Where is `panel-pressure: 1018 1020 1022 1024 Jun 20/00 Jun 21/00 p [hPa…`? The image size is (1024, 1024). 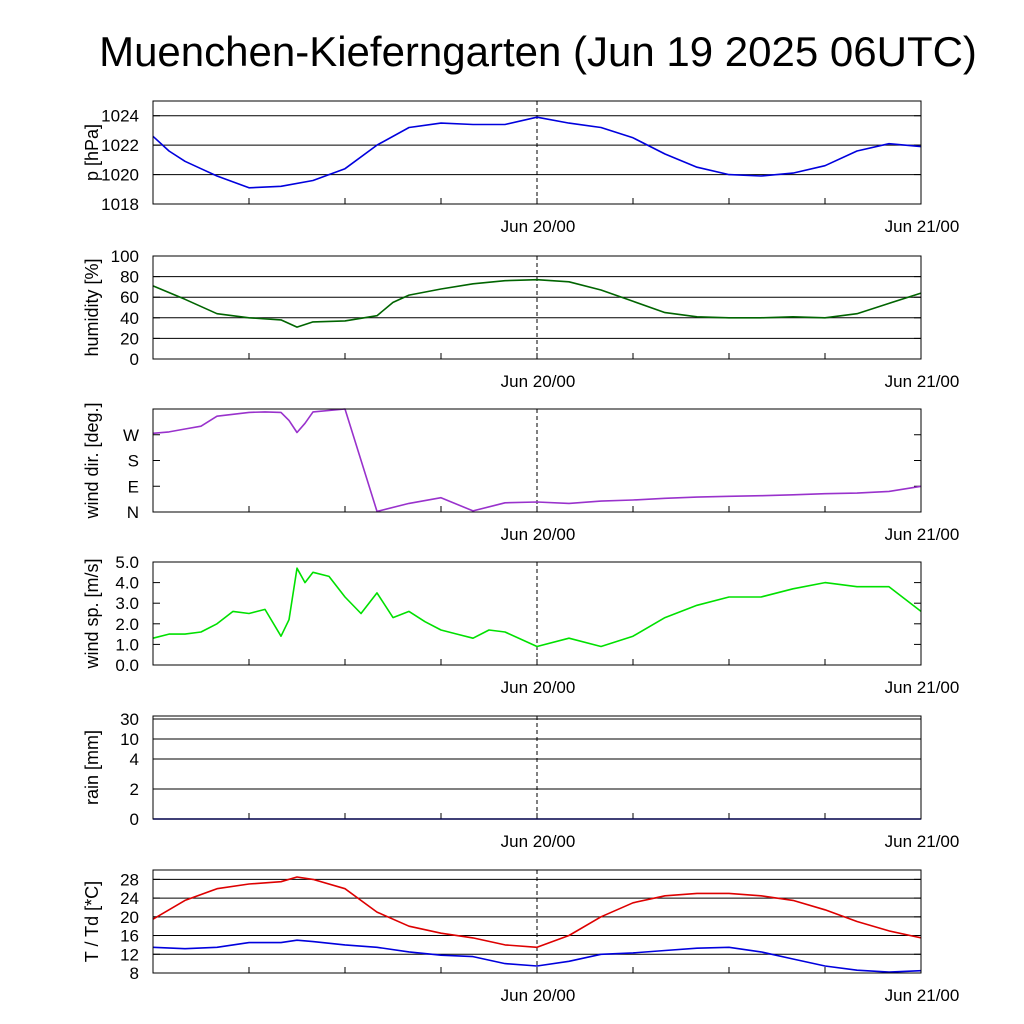 panel-pressure: 1018 1020 1022 1024 Jun 20/00 Jun 21/00 p [hPa… is located at coordinates (521, 168).